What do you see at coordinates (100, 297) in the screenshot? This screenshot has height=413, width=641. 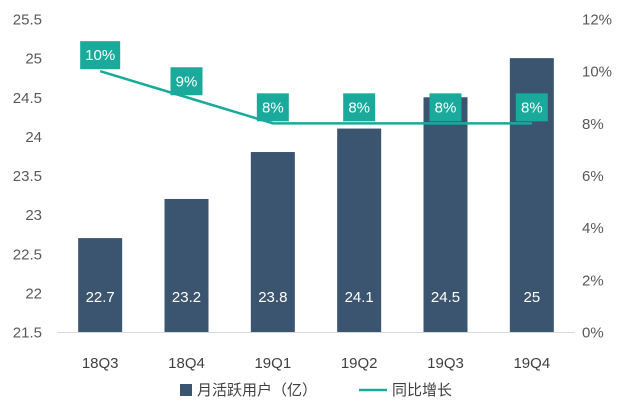 I see `bar-value-label: 22.7` at bounding box center [100, 297].